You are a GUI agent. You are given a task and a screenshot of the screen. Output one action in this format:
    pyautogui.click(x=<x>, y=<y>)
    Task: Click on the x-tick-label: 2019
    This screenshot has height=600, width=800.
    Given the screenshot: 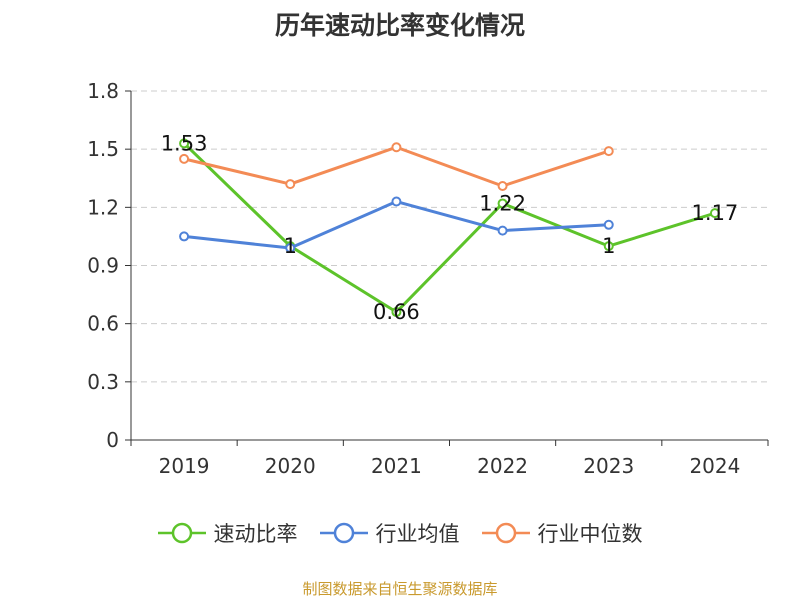 What is the action you would take?
    pyautogui.click(x=184, y=466)
    